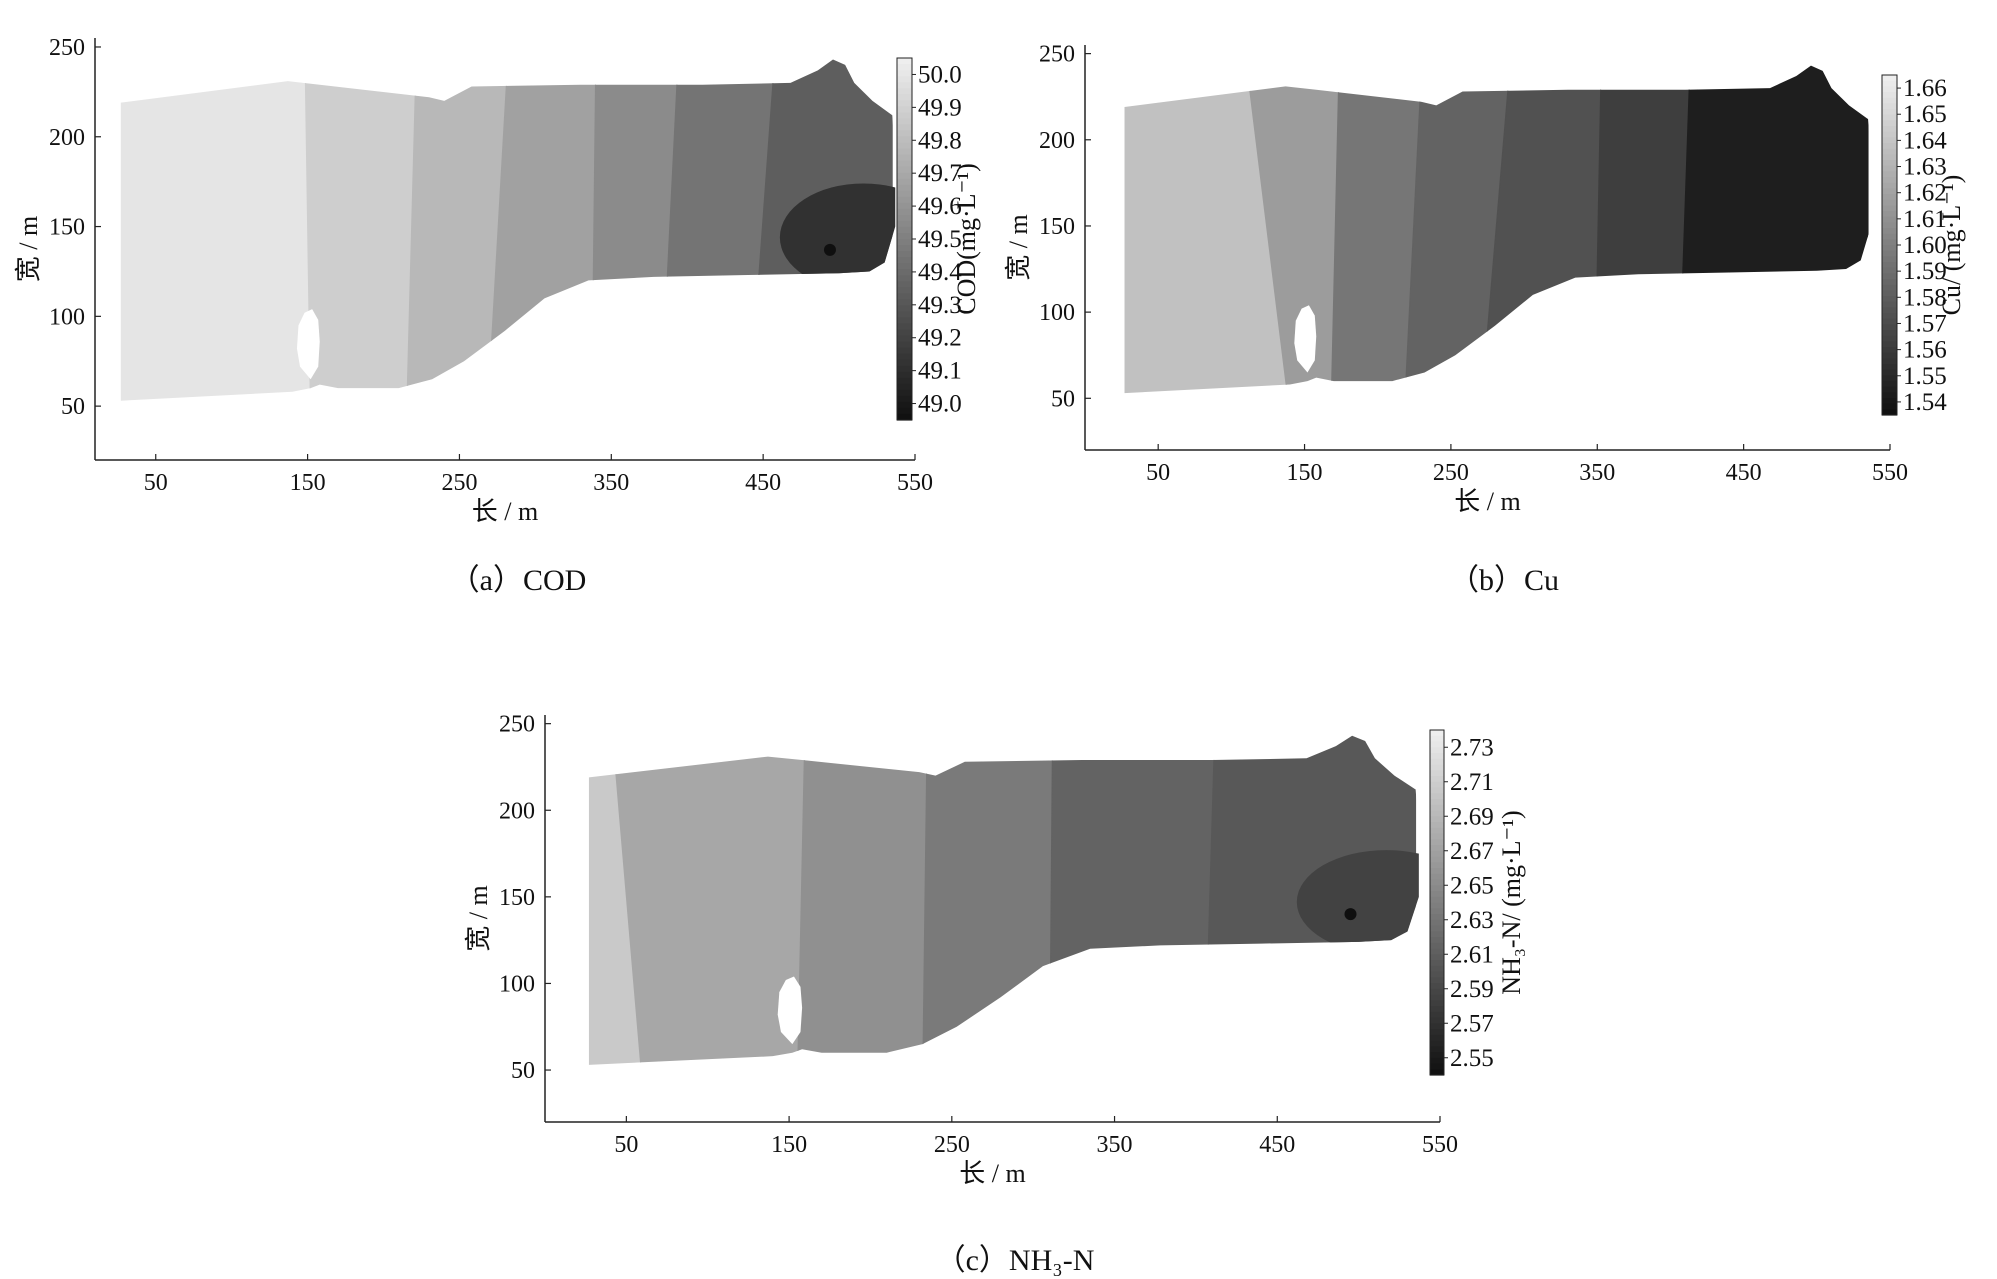  I want to click on colorbar-label: COD(mg·L⁻¹), so click(966, 239).